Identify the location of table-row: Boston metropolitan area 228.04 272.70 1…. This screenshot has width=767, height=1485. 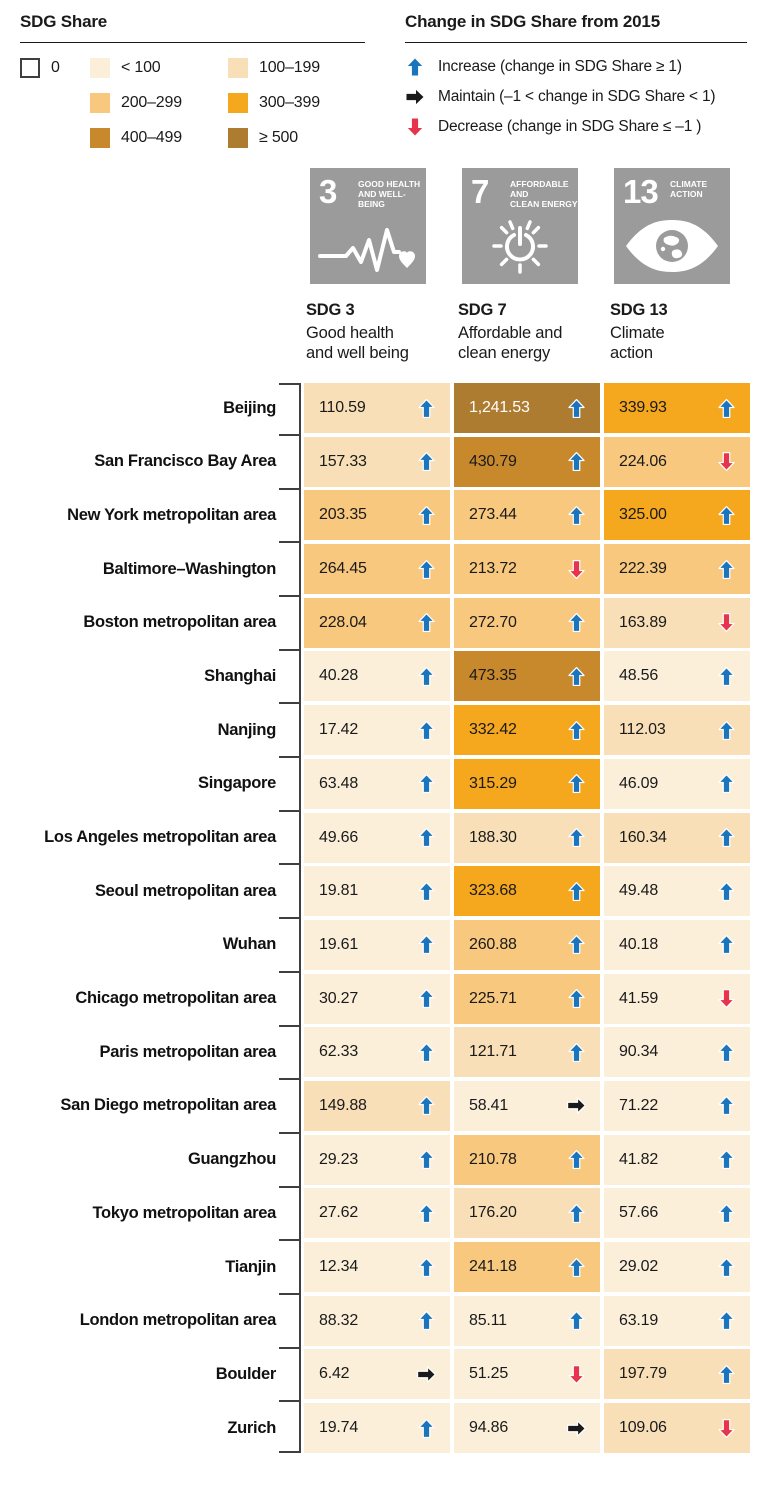
(376, 622).